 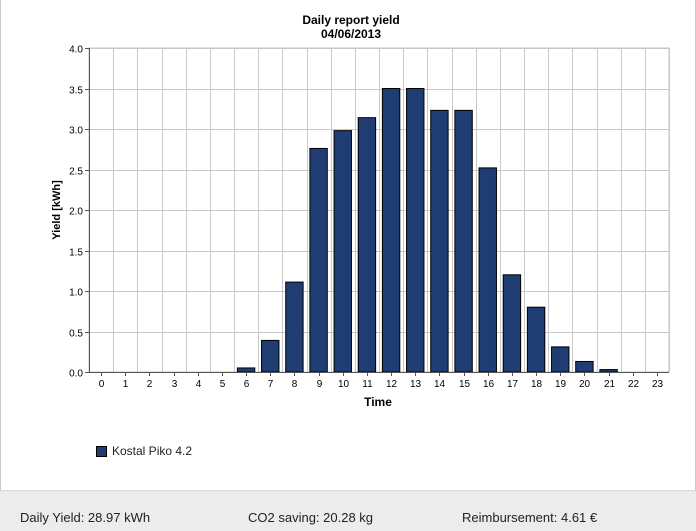 I want to click on y-tick-label: 3.0, so click(x=76, y=131).